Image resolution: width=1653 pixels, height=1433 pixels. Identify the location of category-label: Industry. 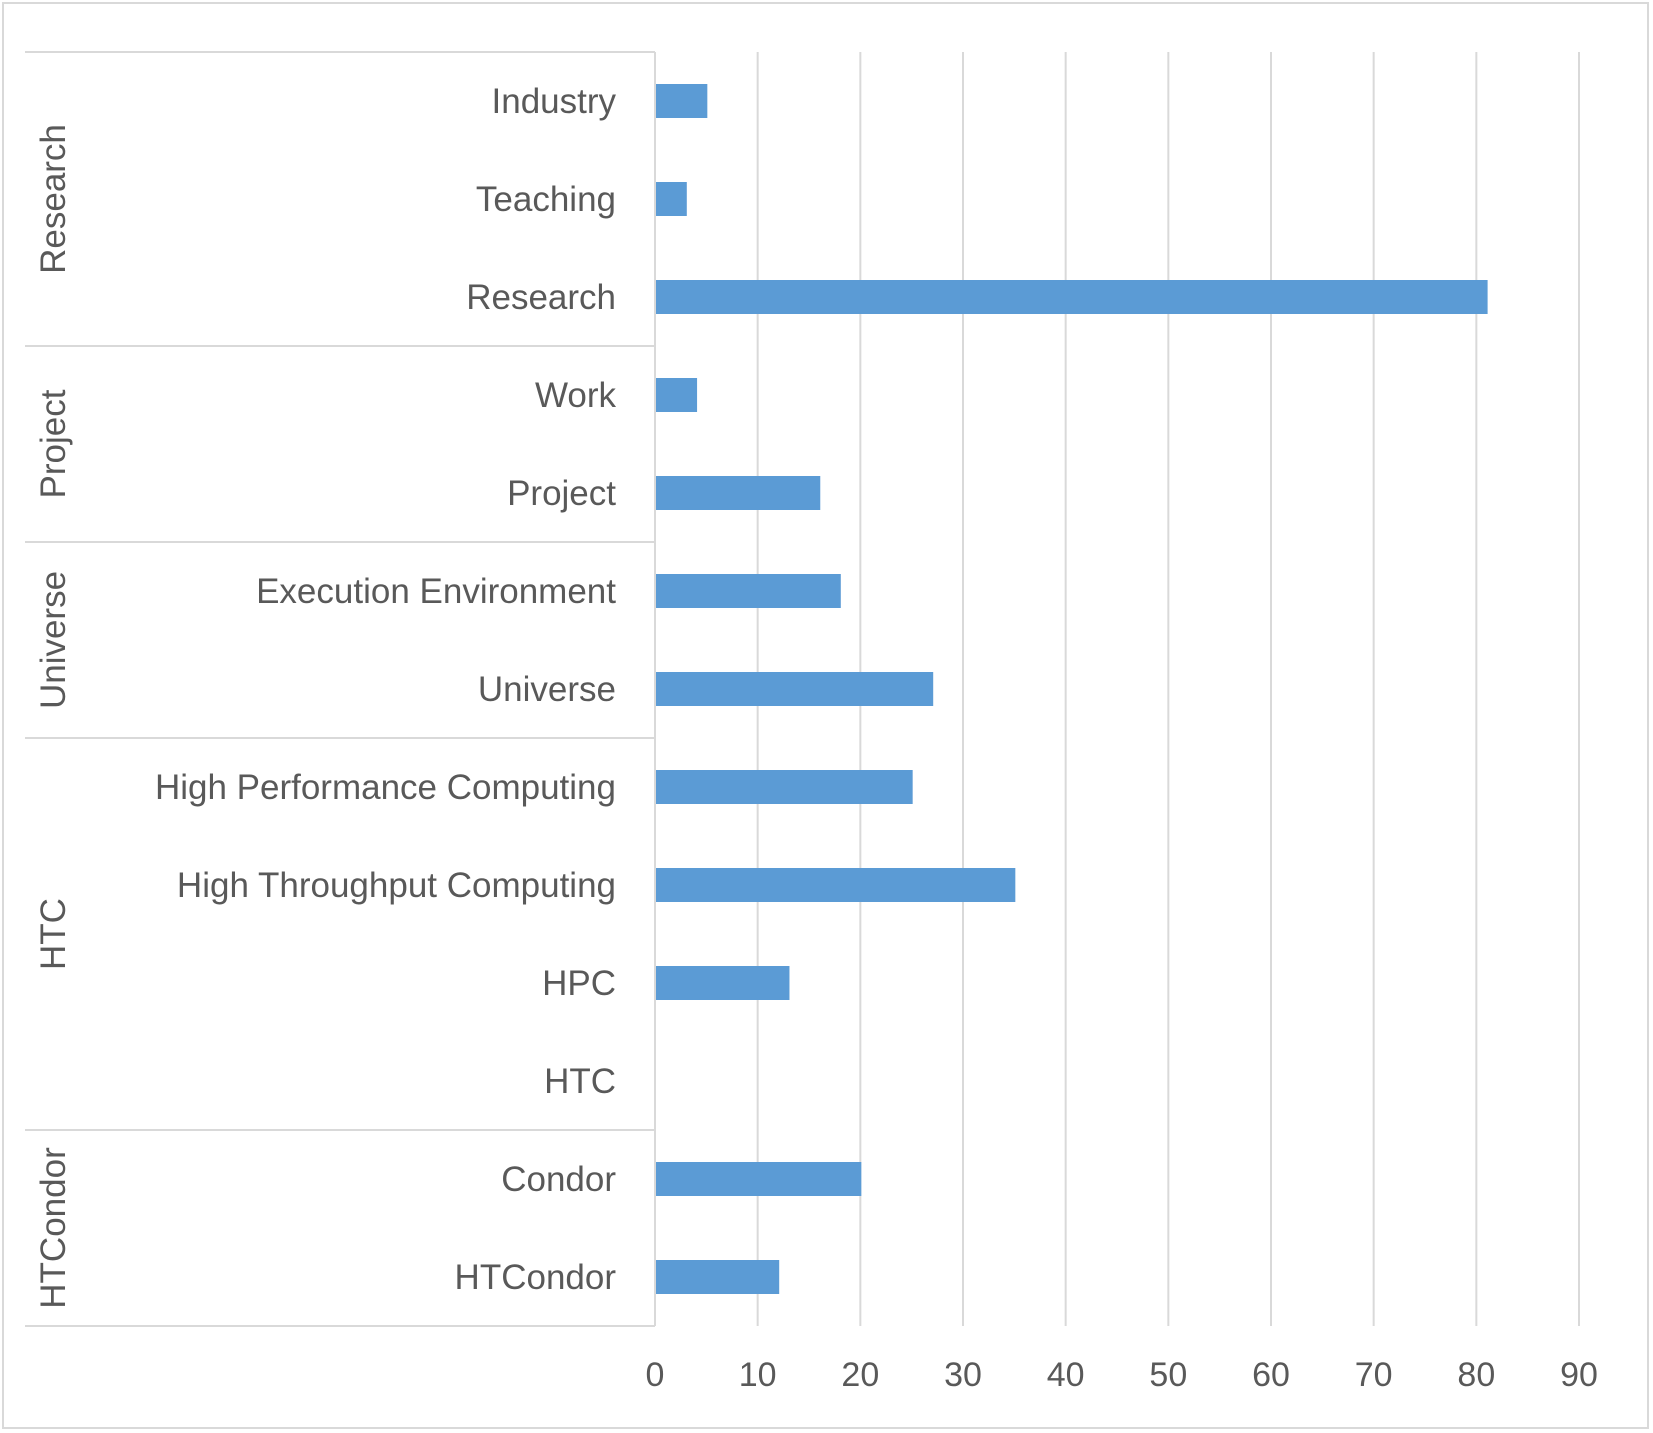
(554, 101).